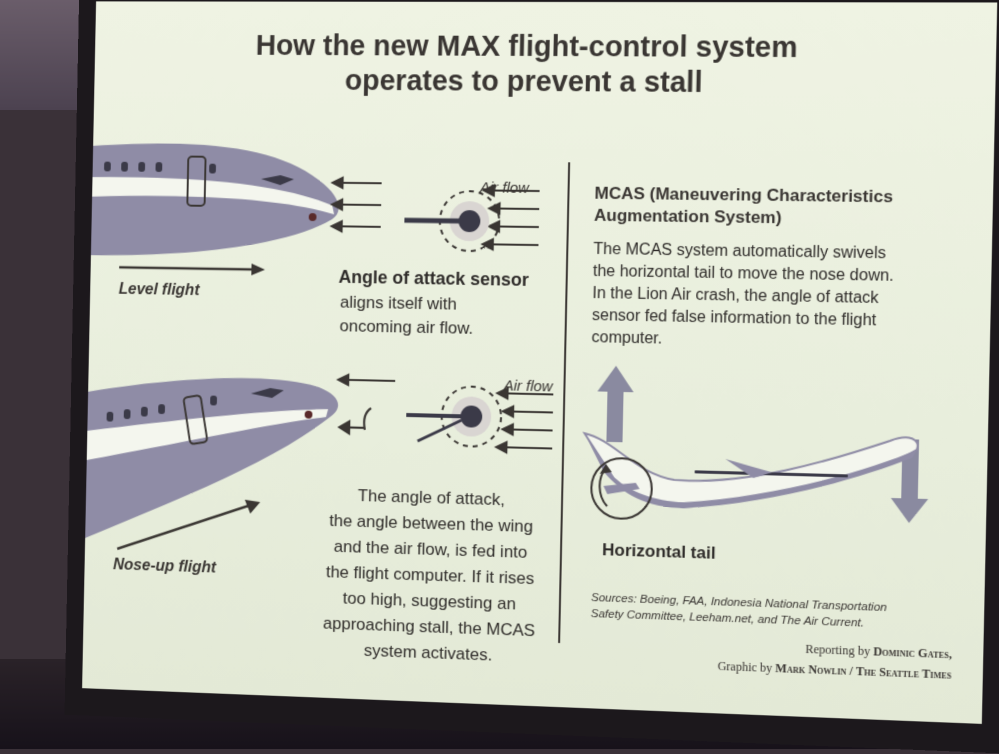 The width and height of the screenshot is (999, 754). Describe the element at coordinates (196, 269) in the screenshot. I see `level-flight-direction-arrow` at that location.